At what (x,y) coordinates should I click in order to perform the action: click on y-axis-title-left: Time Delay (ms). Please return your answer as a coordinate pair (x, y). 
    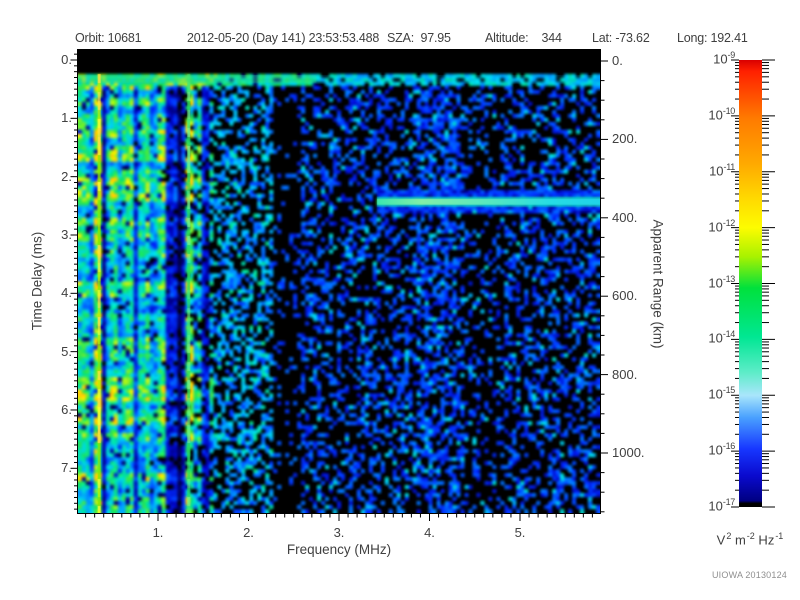
    Looking at the image, I should click on (37, 281).